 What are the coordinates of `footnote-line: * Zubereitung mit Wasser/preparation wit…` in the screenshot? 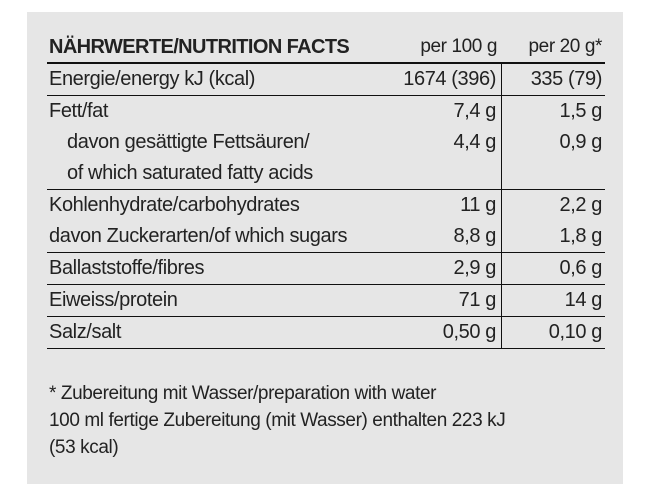 It's located at (243, 393).